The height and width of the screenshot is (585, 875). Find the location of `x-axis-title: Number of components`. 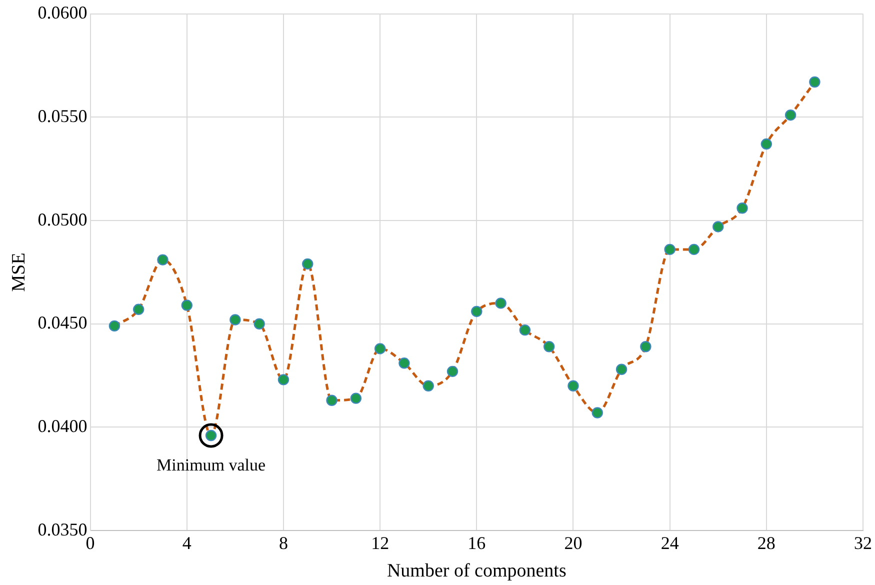

x-axis-title: Number of components is located at coordinates (476, 571).